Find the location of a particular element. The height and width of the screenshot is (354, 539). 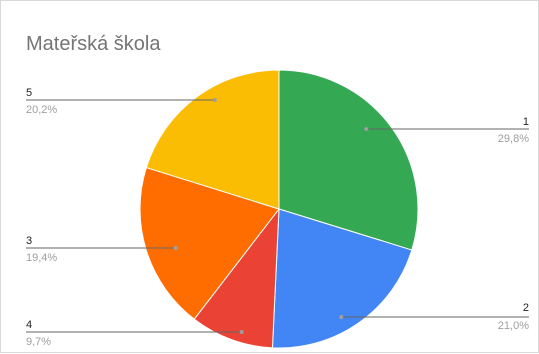

slice-label-5: 5 is located at coordinates (29, 93).